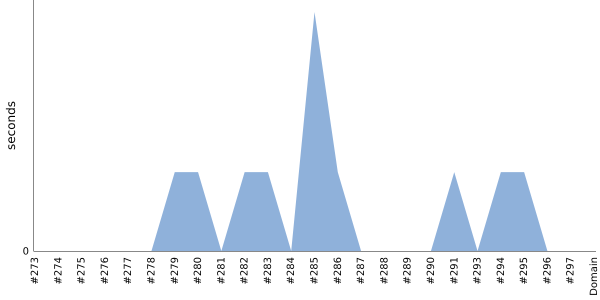 Image resolution: width=600 pixels, height=300 pixels. Describe the element at coordinates (478, 270) in the screenshot. I see `x-tick-label: #293` at that location.